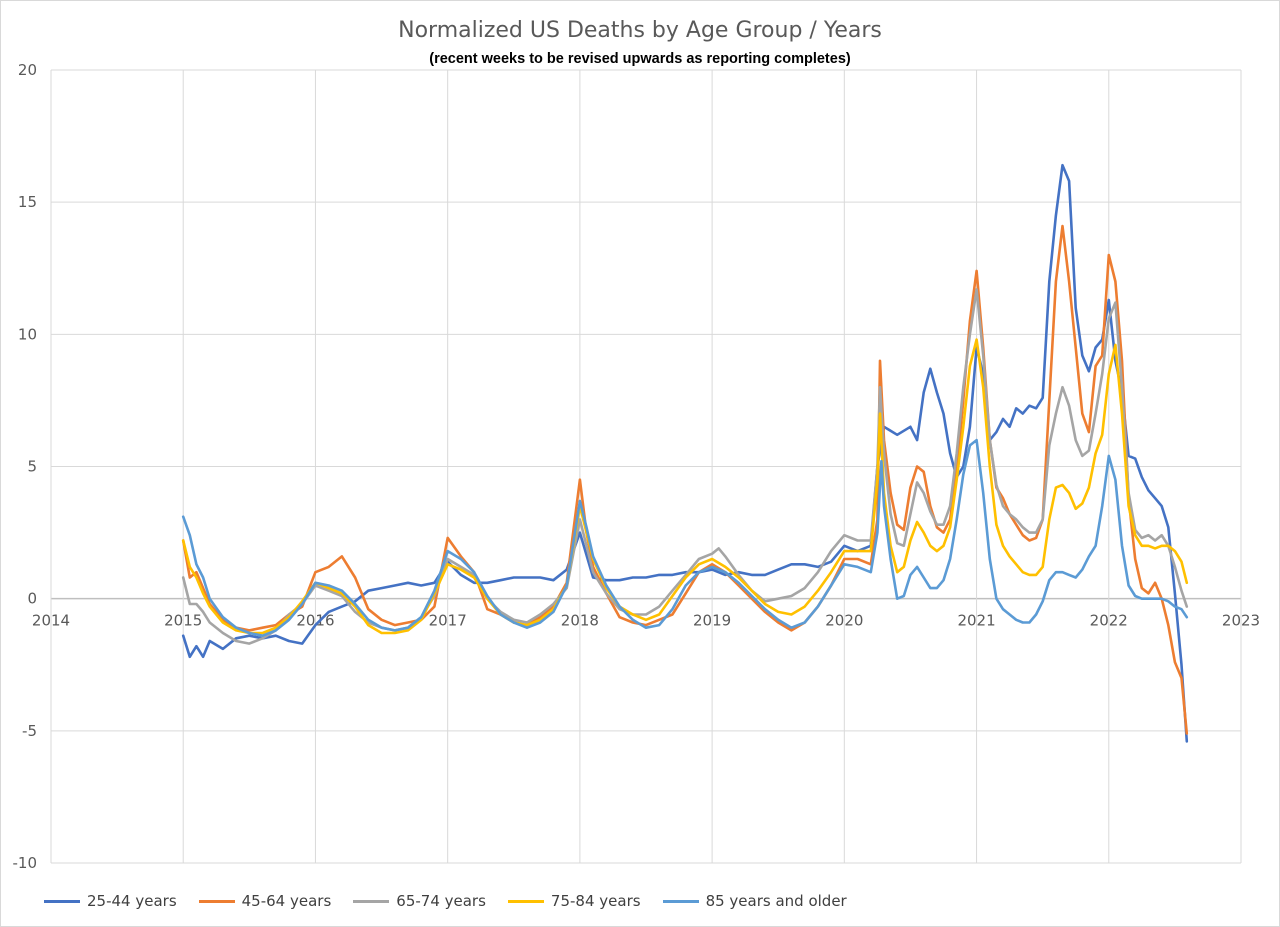  I want to click on y-tick-label: 0, so click(32, 599).